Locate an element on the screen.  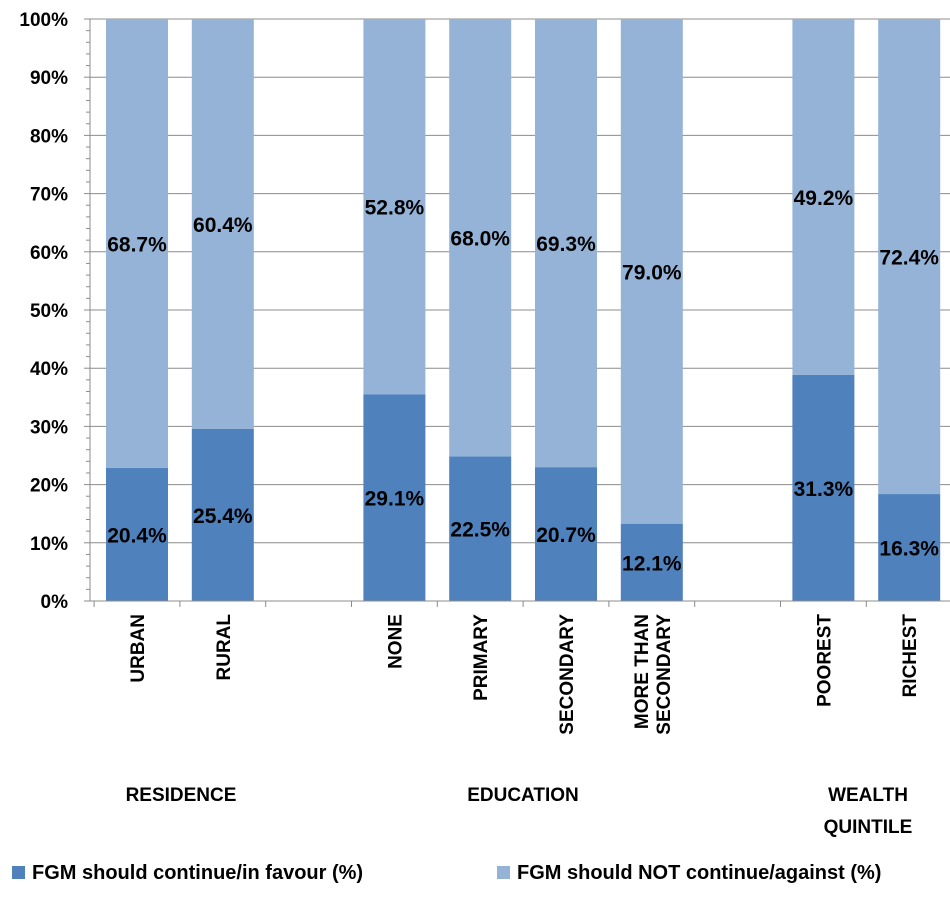
y-tick-label: 60% is located at coordinates (49, 253).